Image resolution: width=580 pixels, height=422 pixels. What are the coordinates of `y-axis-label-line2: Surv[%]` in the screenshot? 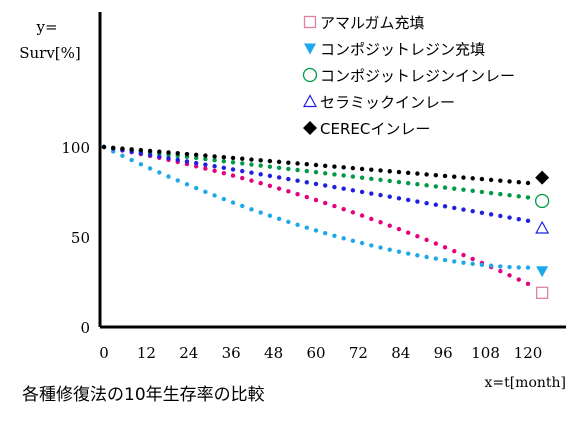 It's located at (50, 53).